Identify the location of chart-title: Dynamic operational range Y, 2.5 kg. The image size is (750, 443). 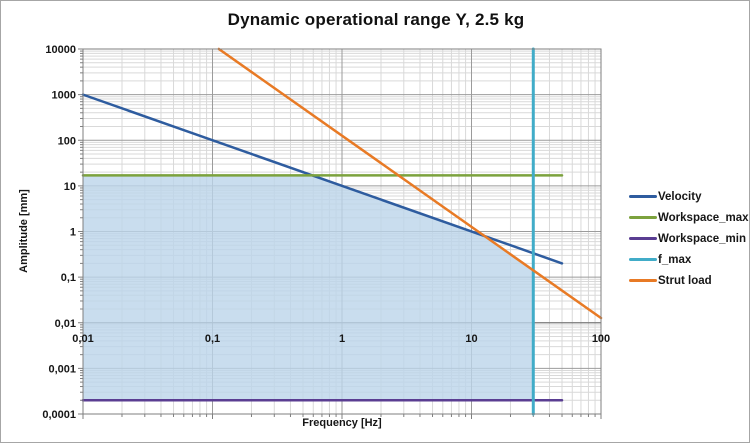
(376, 19).